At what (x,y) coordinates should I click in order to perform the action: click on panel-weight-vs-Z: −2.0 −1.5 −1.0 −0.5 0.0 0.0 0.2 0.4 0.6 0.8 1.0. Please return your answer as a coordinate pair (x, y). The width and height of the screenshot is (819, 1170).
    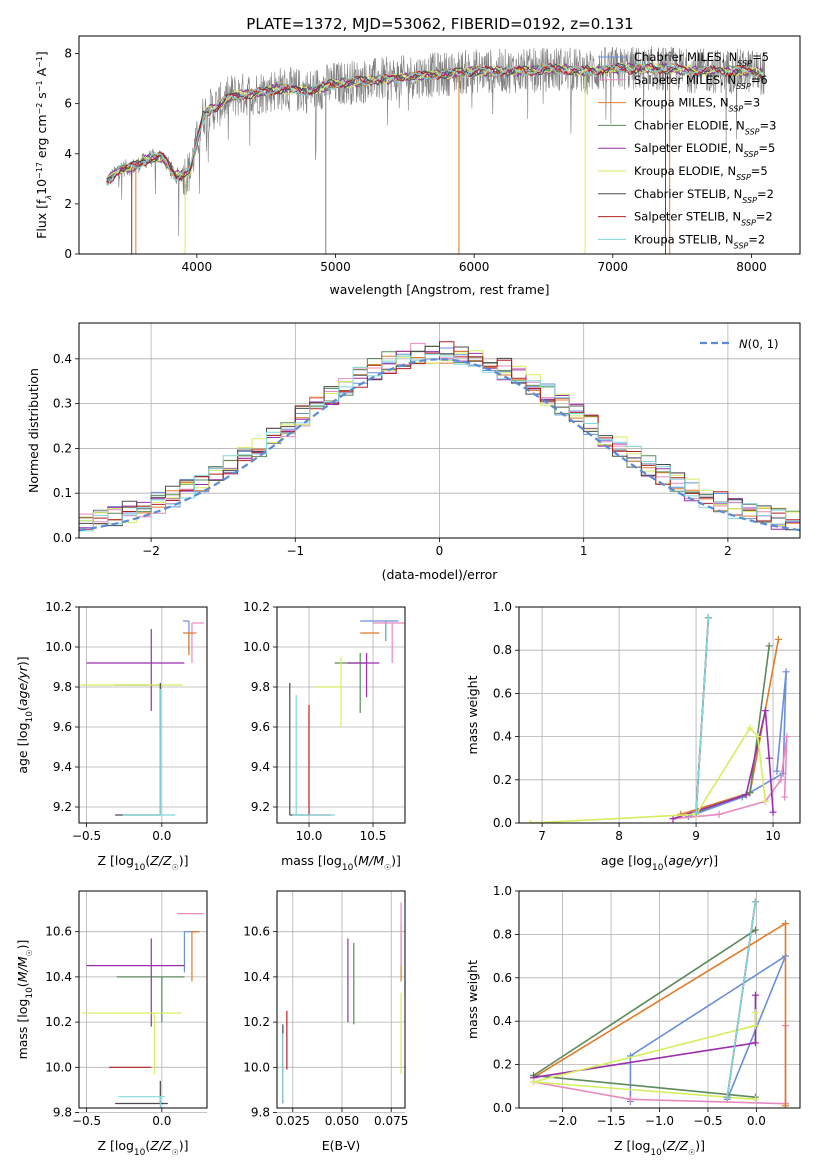
    Looking at the image, I should click on (646, 1006).